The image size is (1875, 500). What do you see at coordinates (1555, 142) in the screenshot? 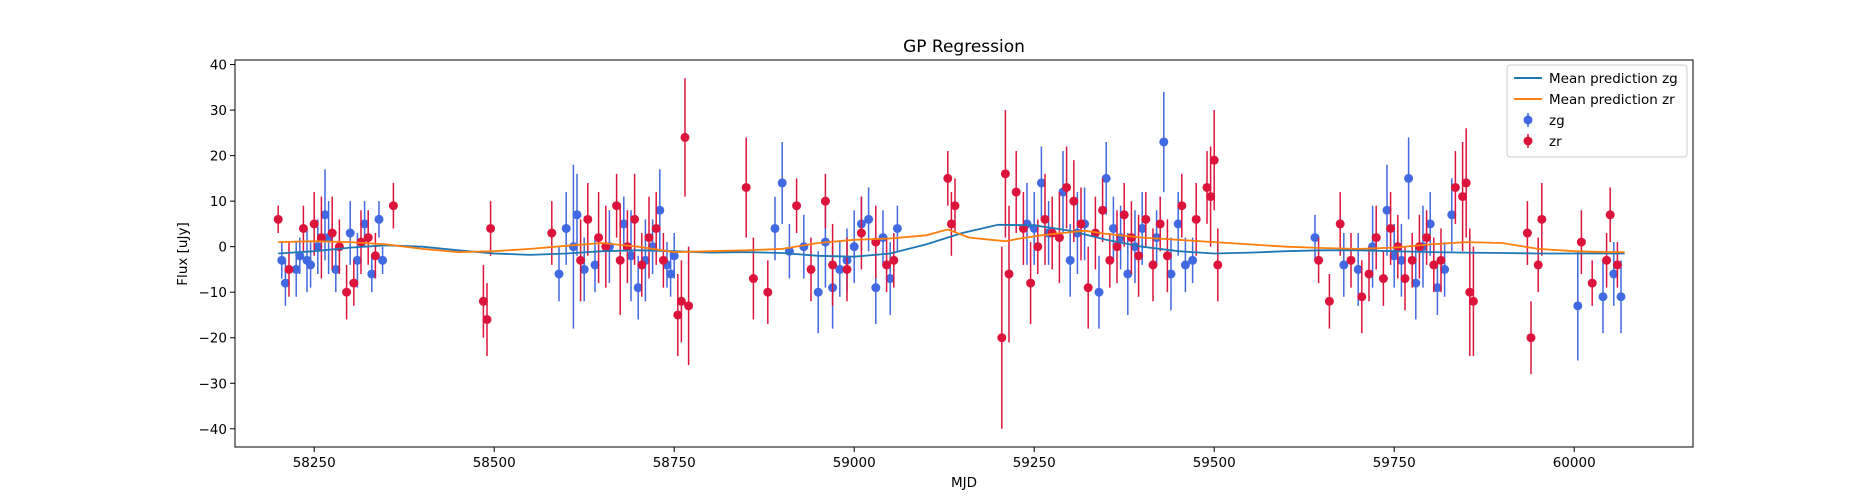
I see `legend-label-zr: zr` at bounding box center [1555, 142].